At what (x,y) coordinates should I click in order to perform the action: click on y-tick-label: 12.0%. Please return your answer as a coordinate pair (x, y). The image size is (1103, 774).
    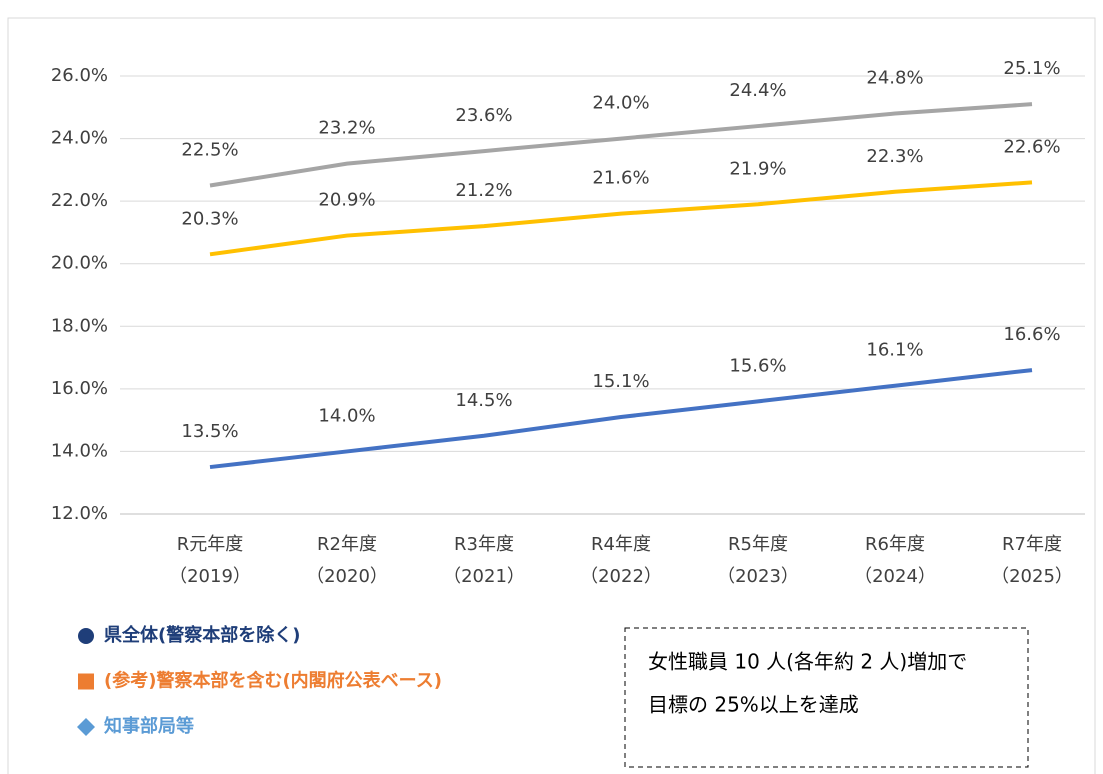
    Looking at the image, I should click on (79, 513).